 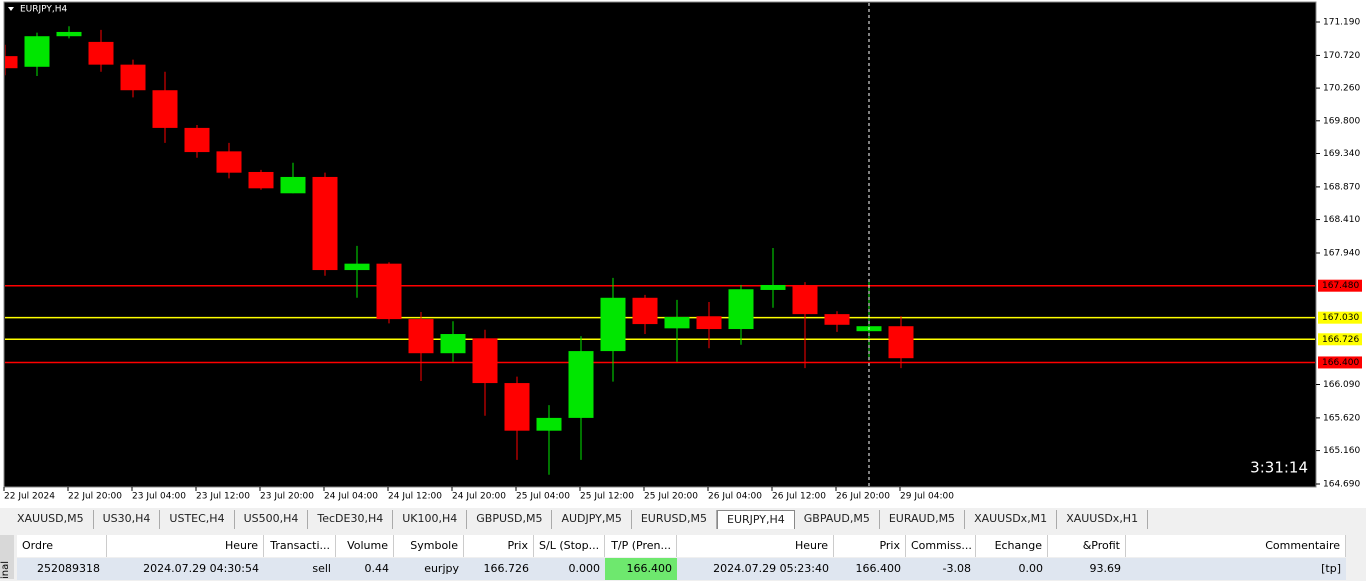 I want to click on x-tick-label: 25 Jul 04:00, so click(x=543, y=497).